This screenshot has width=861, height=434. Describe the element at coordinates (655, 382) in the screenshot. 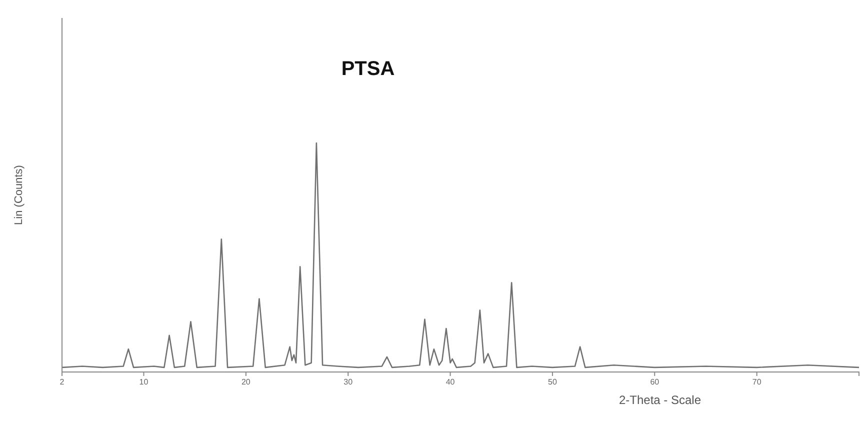

I see `x-tick-label: 60` at that location.